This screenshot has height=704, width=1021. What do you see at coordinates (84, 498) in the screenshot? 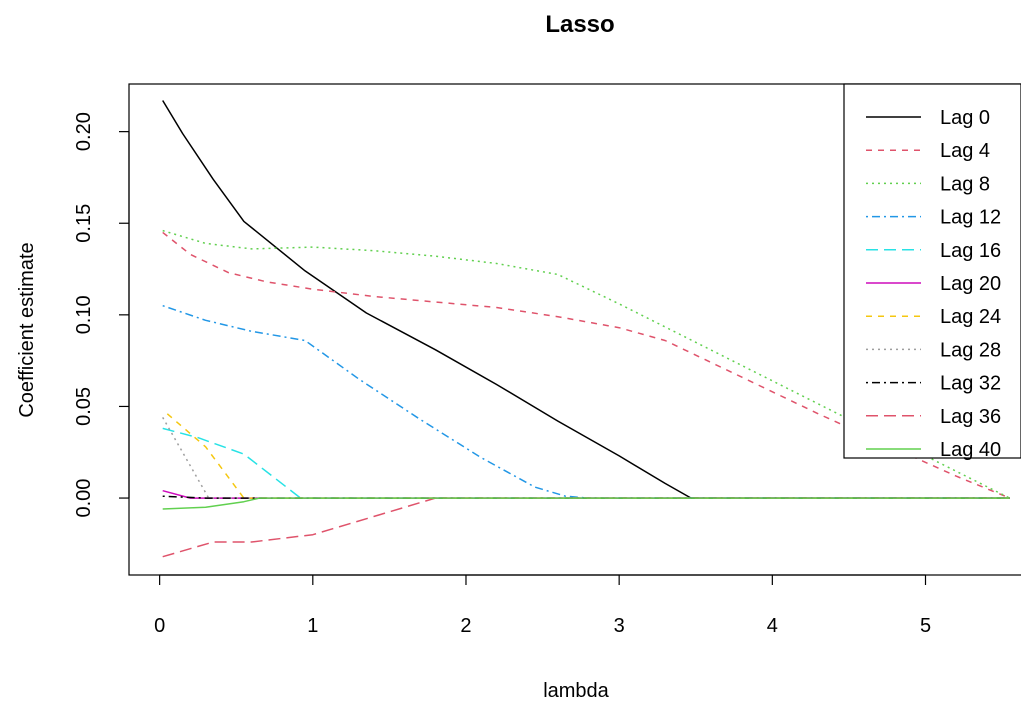
I see `y-tick-label: 0.00` at bounding box center [84, 498].